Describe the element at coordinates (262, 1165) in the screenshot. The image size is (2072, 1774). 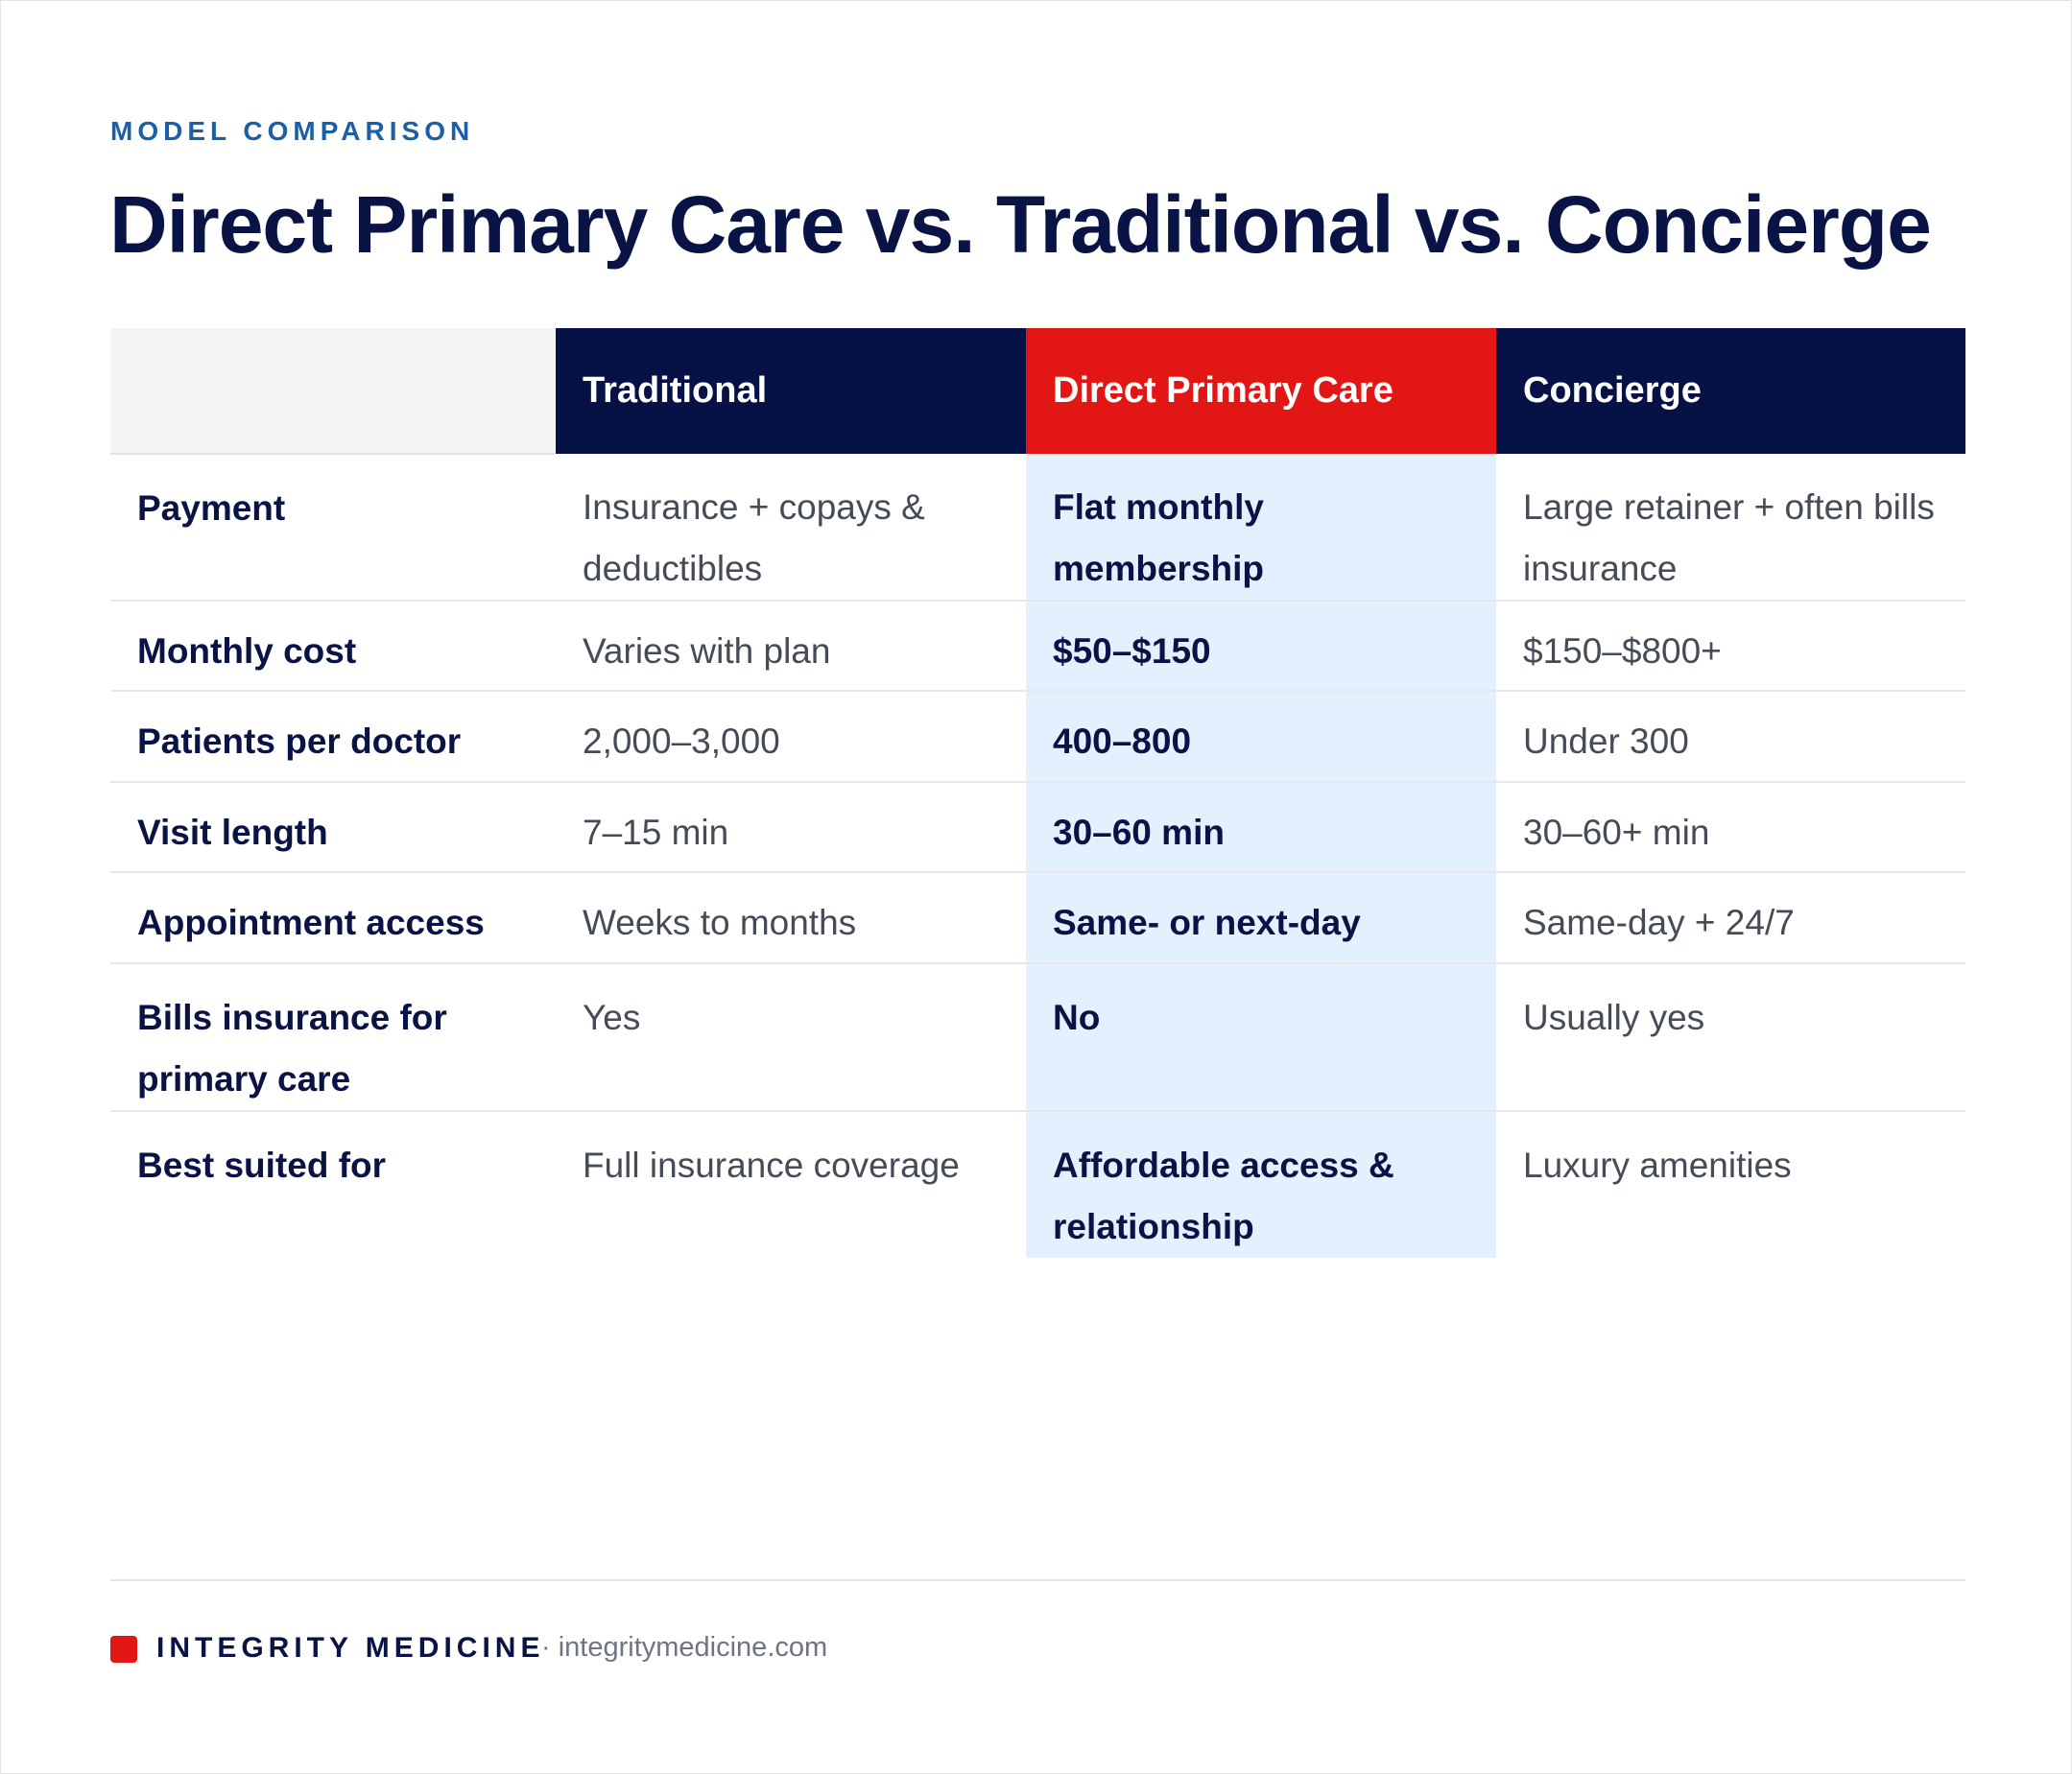
I see `row-label: Best suited for` at that location.